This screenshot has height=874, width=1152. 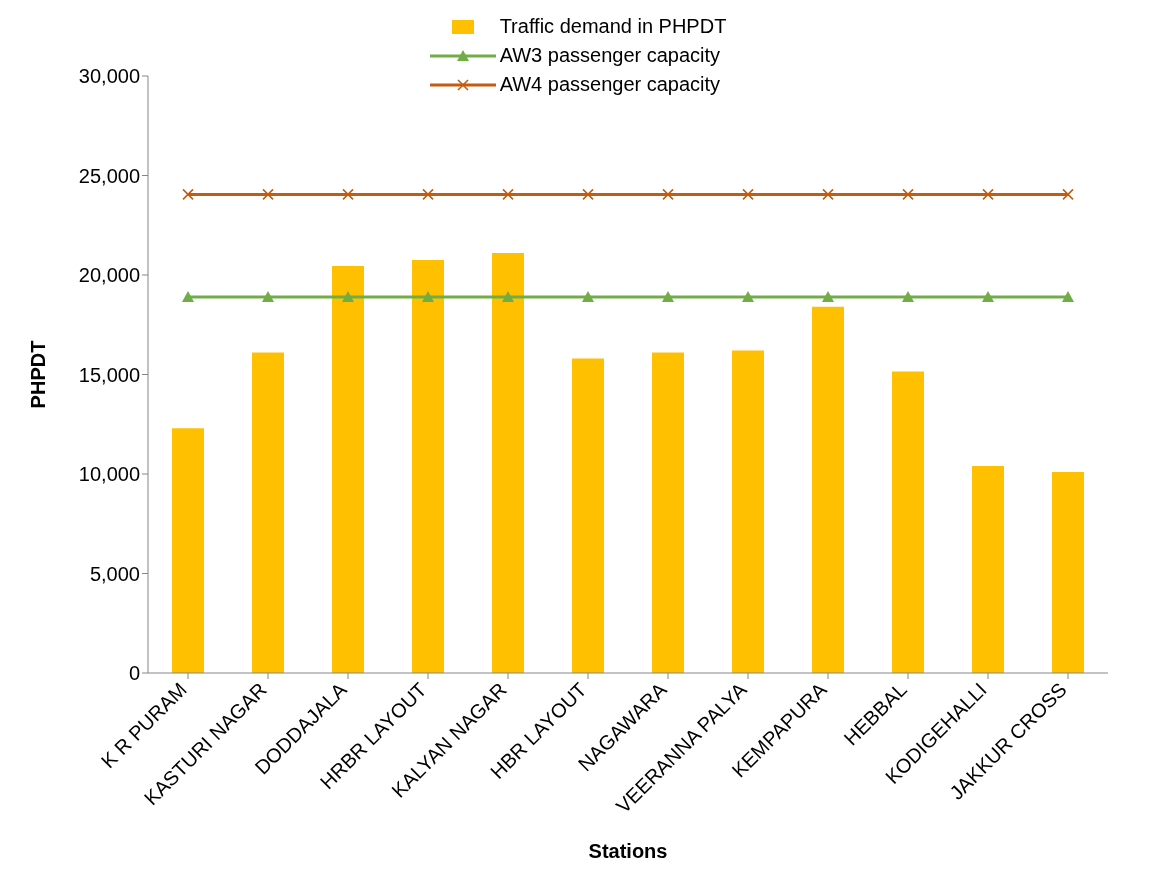 I want to click on legend-label: AW4 passenger capacity, so click(x=610, y=84).